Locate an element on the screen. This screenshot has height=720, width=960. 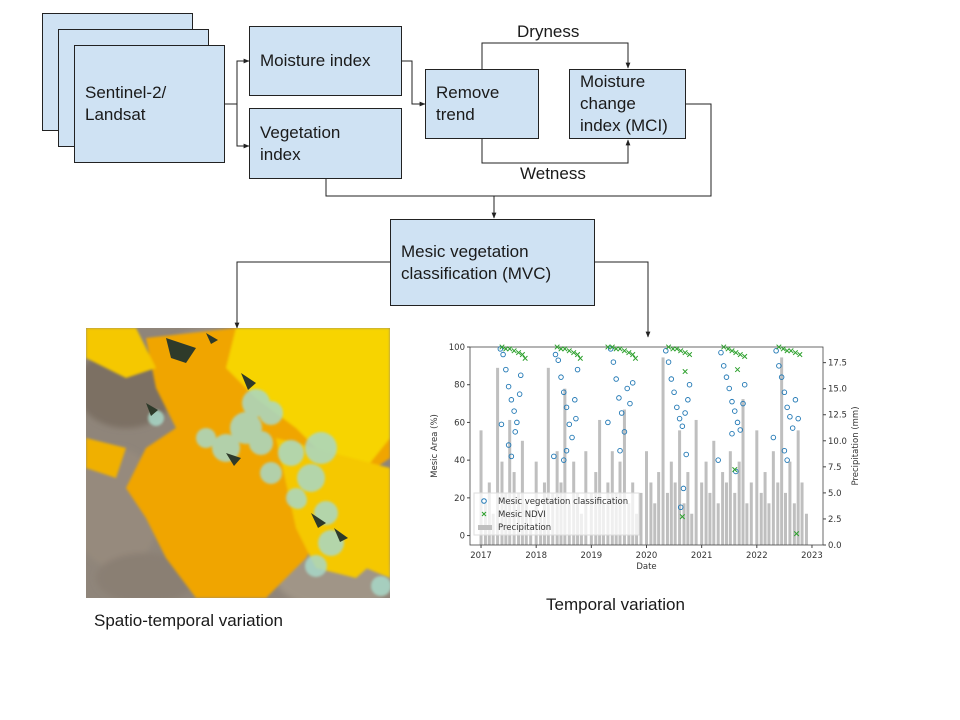
x-tick-label: 2023 is located at coordinates (812, 556).